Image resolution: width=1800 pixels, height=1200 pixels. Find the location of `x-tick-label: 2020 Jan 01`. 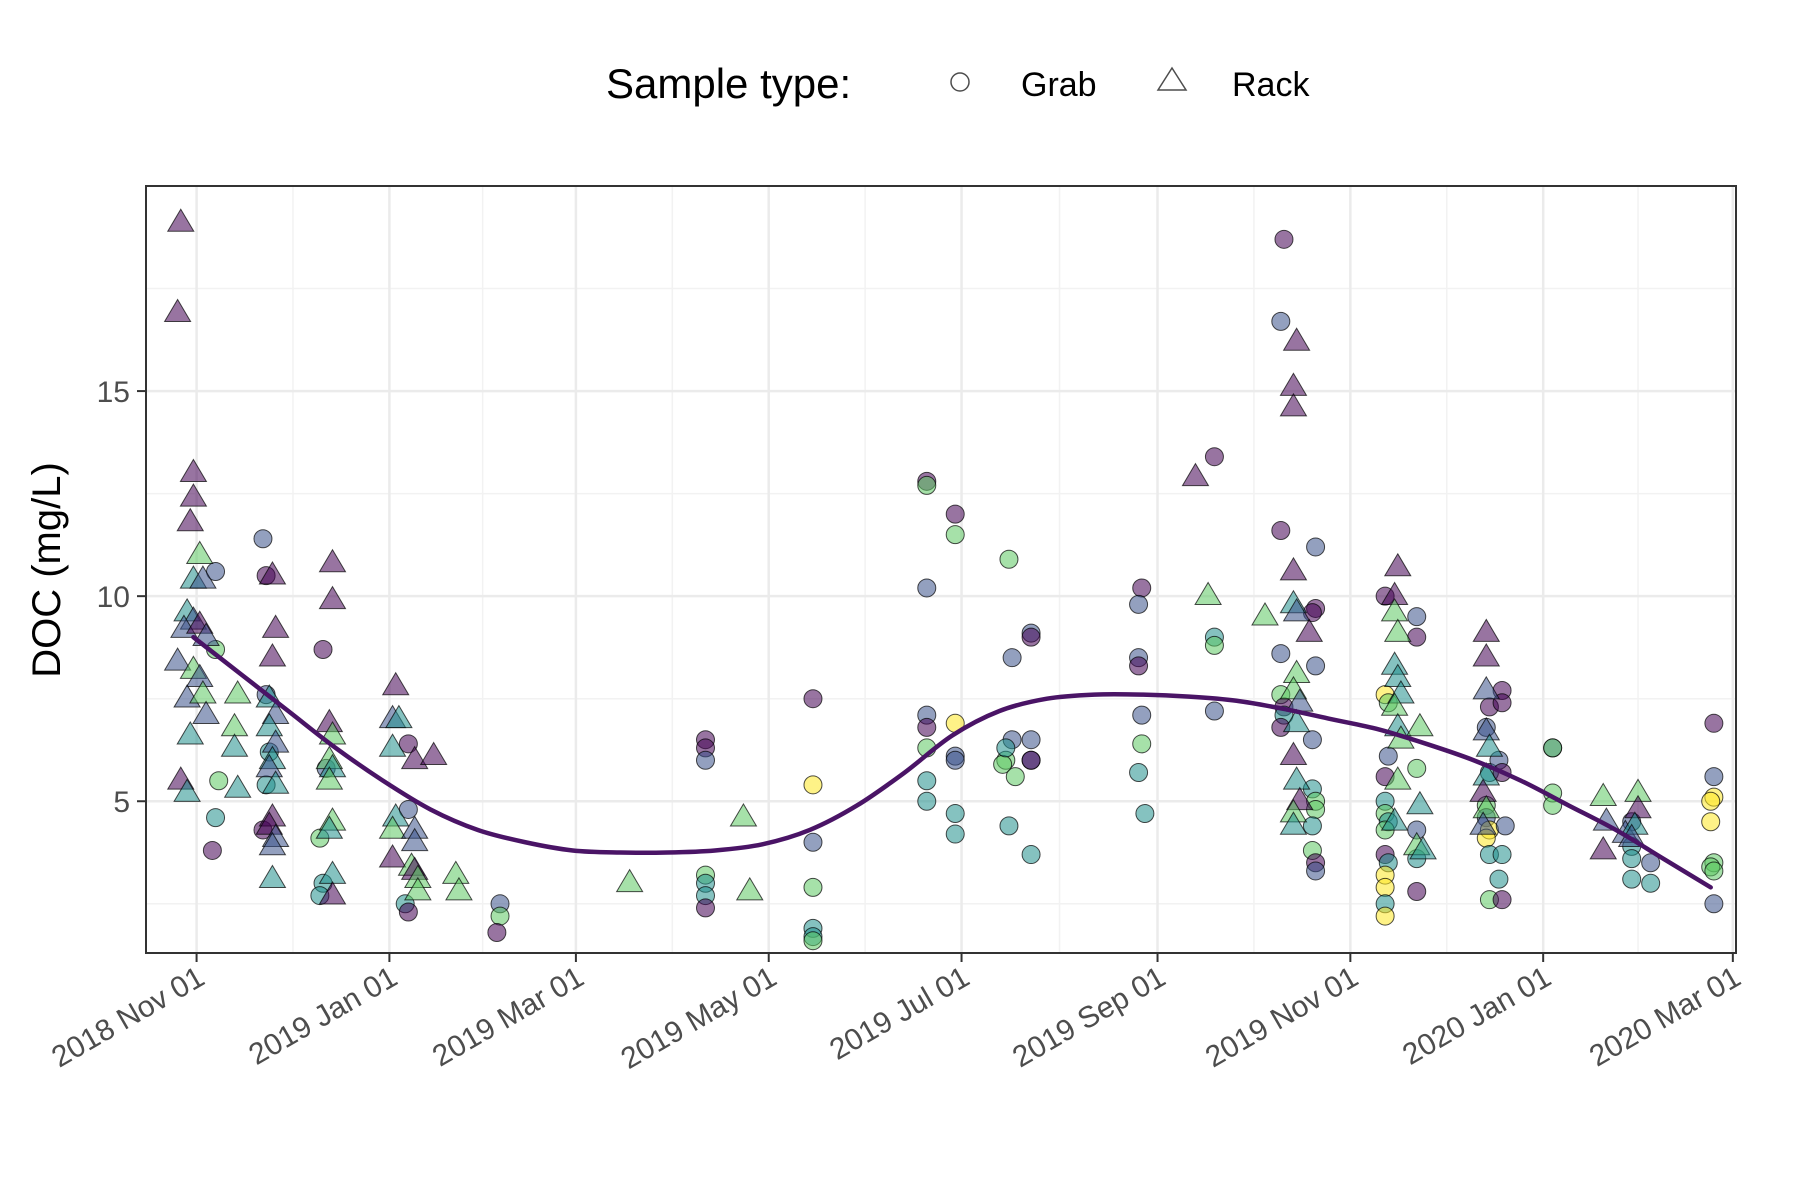

x-tick-label: 2020 Jan 01 is located at coordinates (1477, 1015).